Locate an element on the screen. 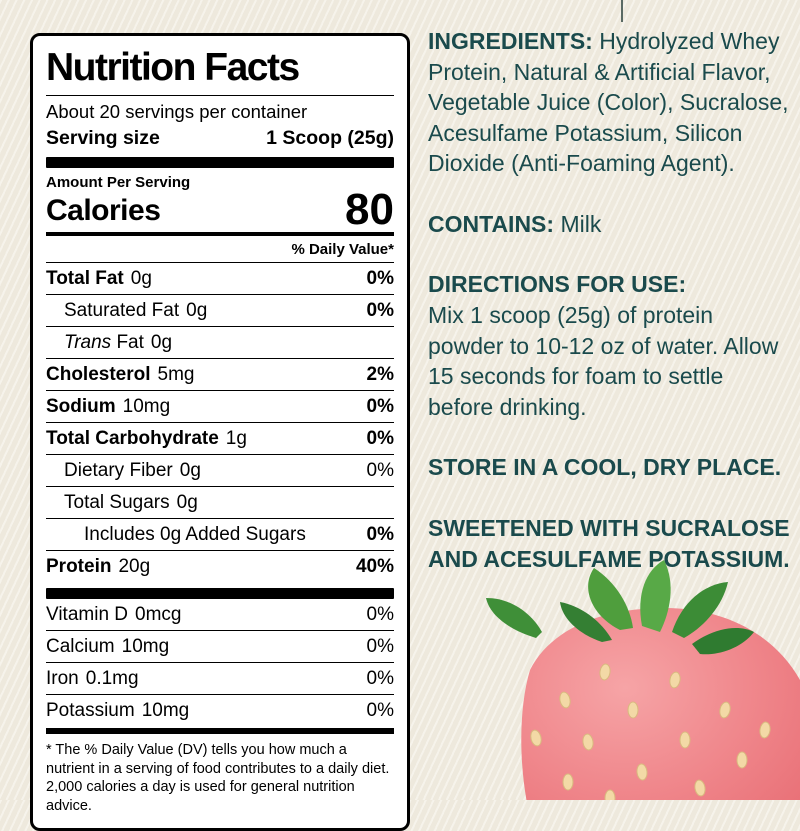 This screenshot has width=800, height=831. strawberry-image is located at coordinates (635, 680).